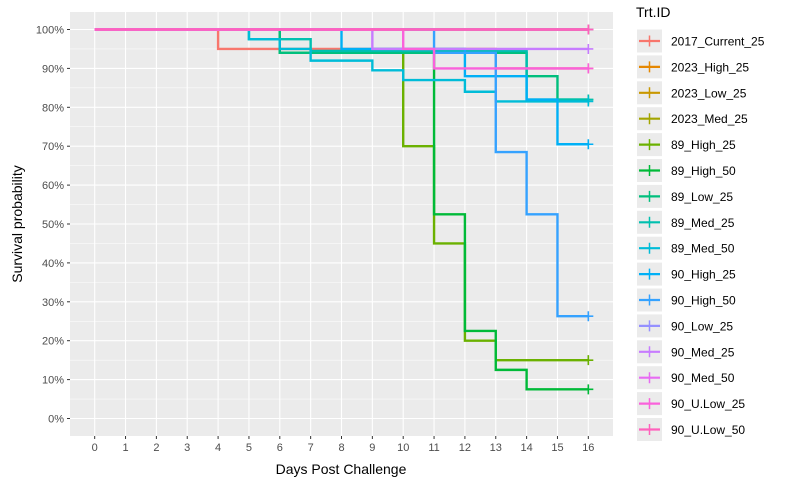 Image resolution: width=787 pixels, height=486 pixels. What do you see at coordinates (344, 29) in the screenshot?
I see `series-90_U.Low_50` at bounding box center [344, 29].